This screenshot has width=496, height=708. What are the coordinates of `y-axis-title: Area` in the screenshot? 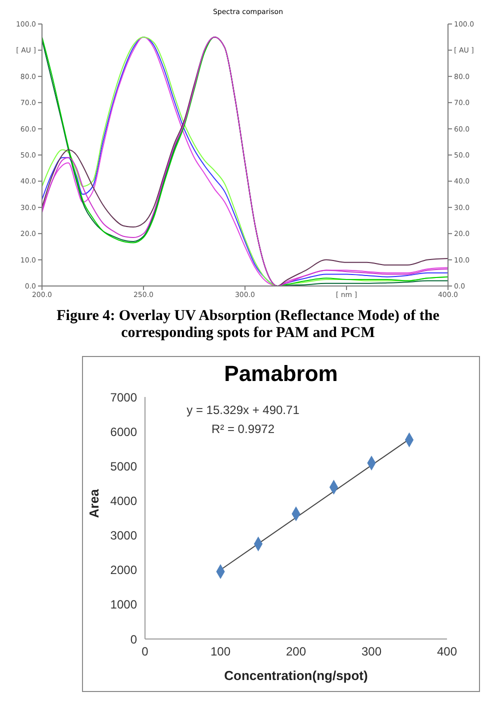 It's located at (94, 503).